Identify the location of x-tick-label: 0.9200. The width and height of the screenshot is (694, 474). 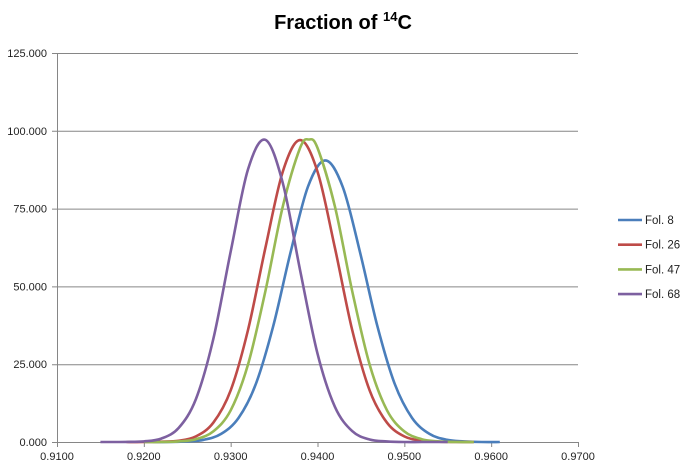
(144, 457).